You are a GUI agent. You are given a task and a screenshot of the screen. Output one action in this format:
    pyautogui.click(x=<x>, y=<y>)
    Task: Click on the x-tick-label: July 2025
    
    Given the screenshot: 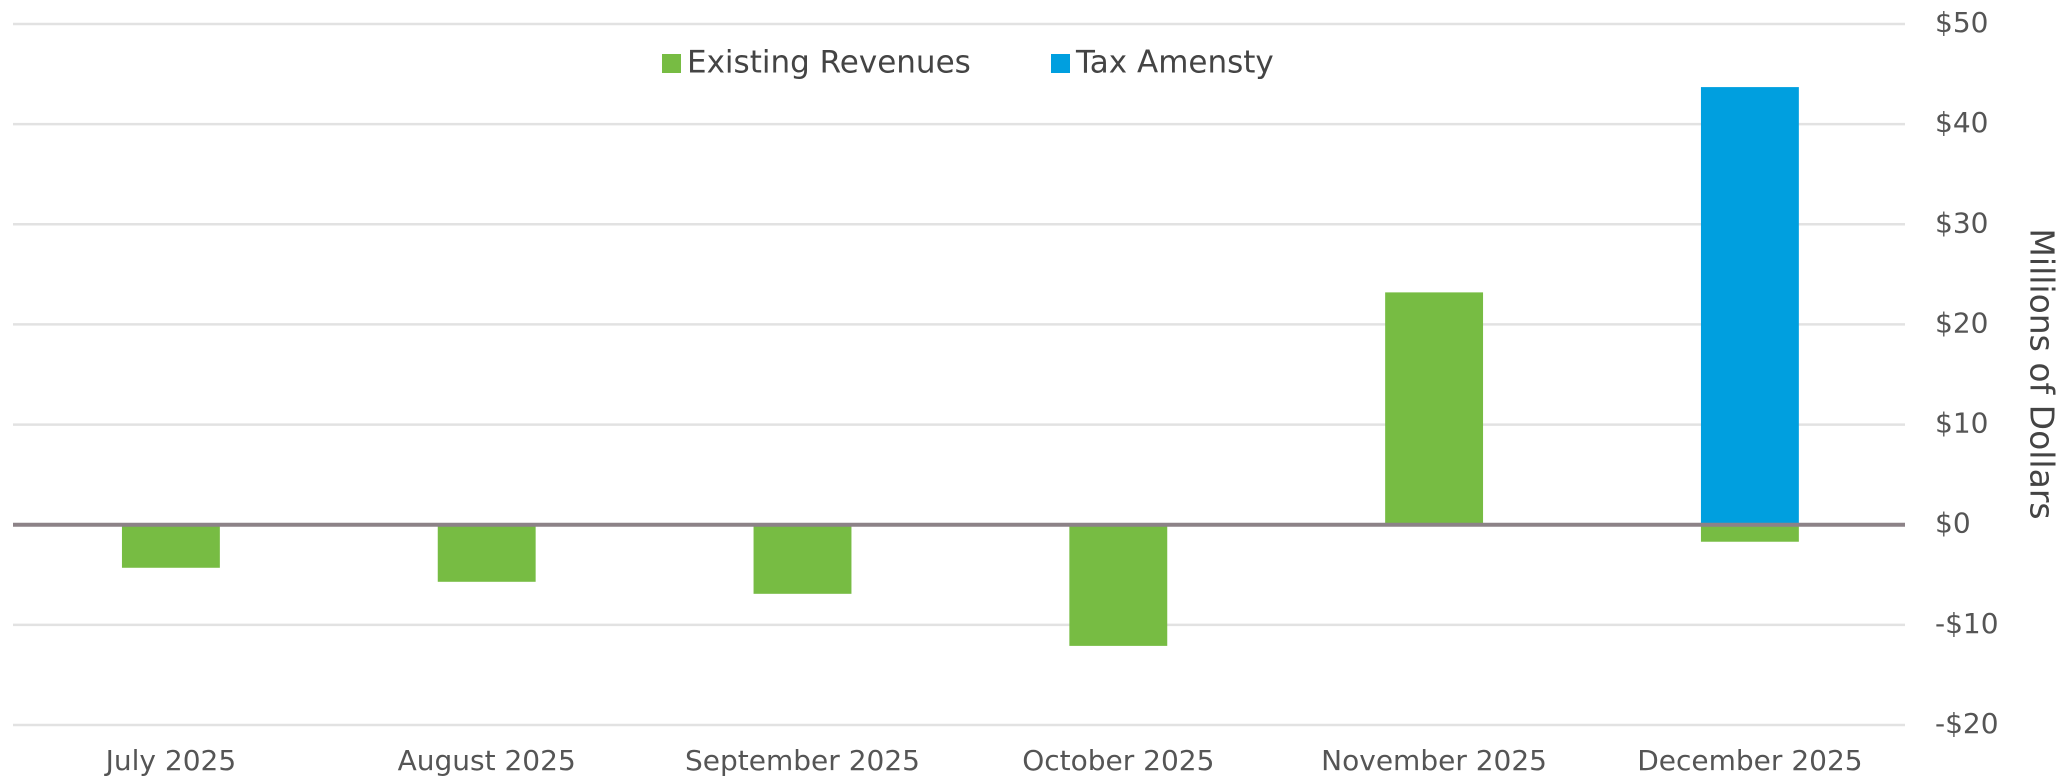 What is the action you would take?
    pyautogui.click(x=170, y=760)
    